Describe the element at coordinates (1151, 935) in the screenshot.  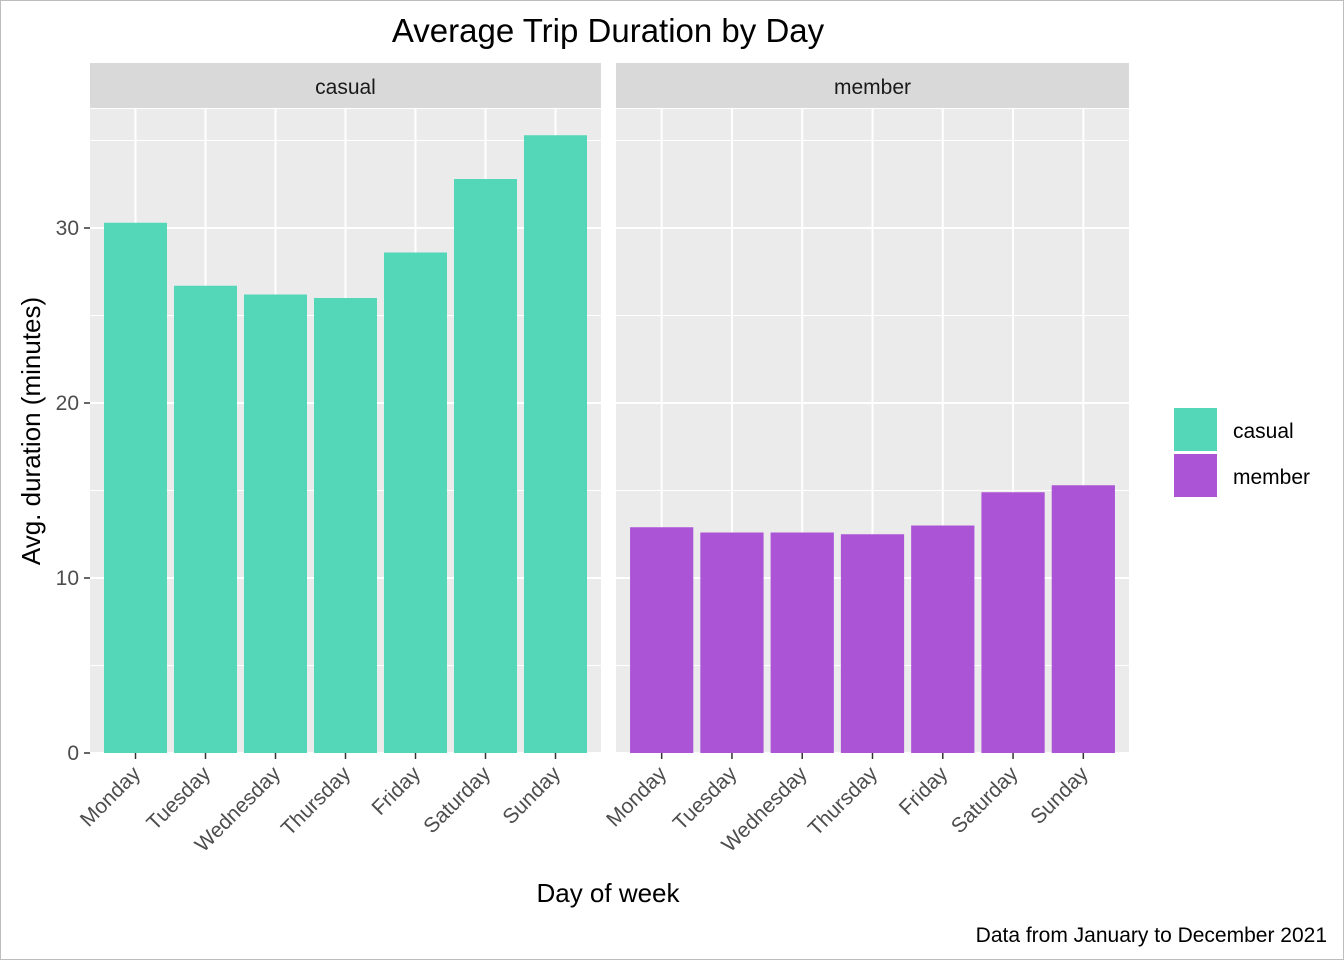
I see `chart-caption: Data from January to December 2021` at that location.